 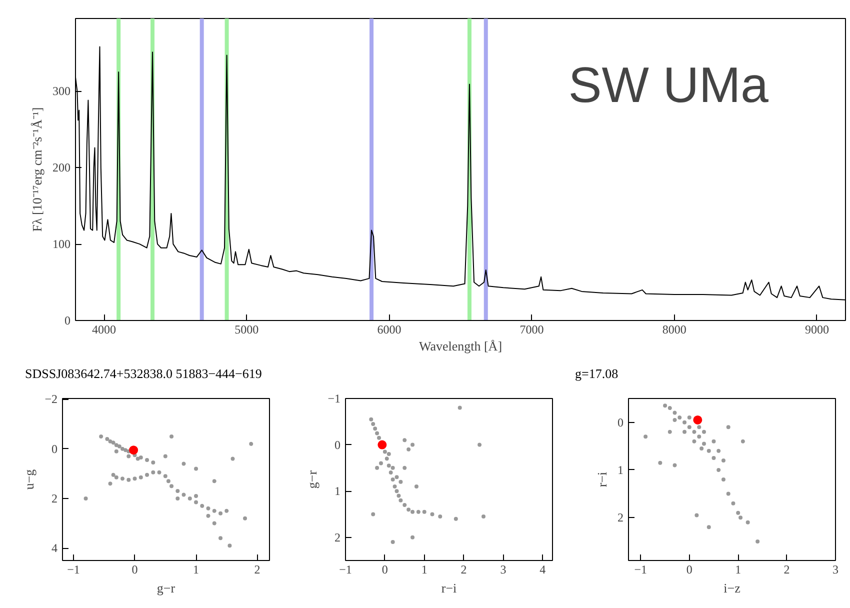 I want to click on y-tick-label: 100, so click(x=61, y=244).